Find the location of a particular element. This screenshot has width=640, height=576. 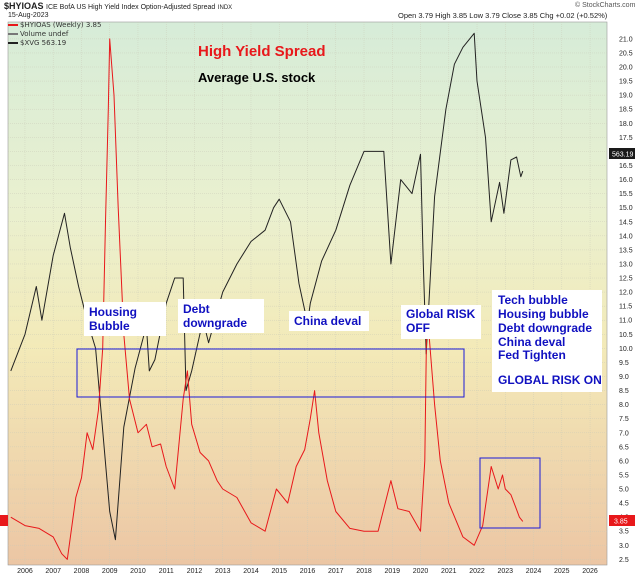

x-tick-label: 2026 is located at coordinates (590, 571).